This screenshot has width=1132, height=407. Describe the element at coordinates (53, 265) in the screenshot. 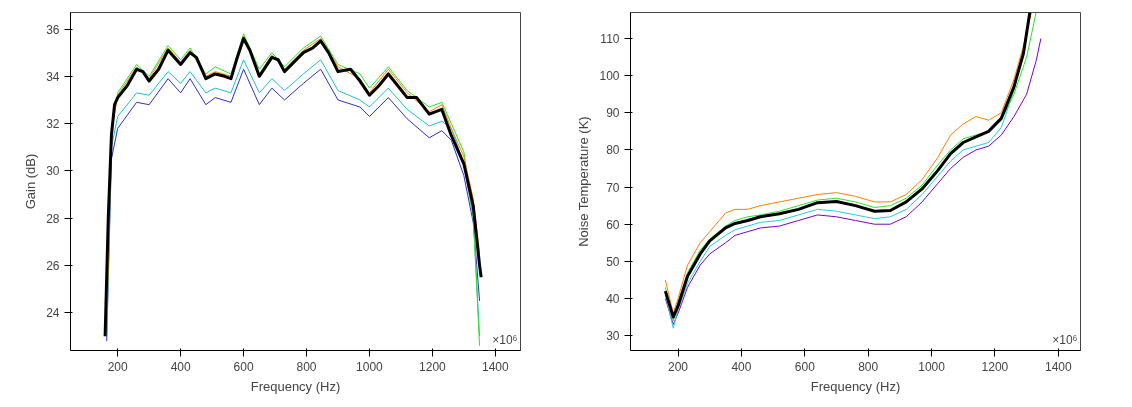

I see `y-tick-label: 26` at that location.